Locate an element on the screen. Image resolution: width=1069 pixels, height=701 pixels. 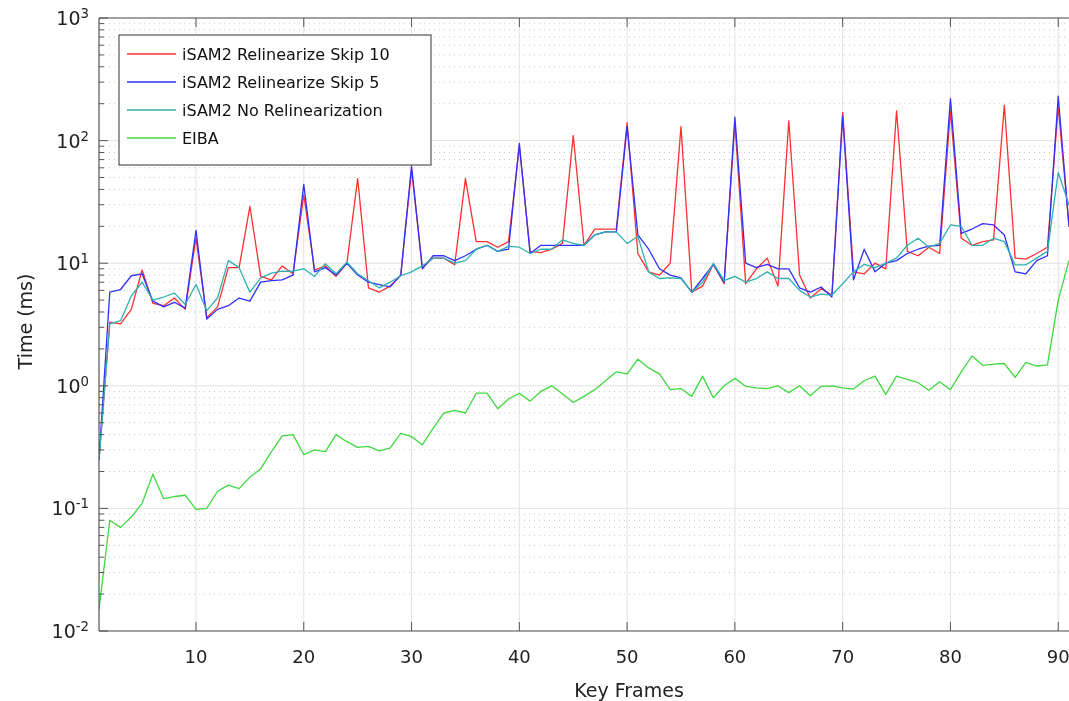
x-tick-label: 90 is located at coordinates (1057, 656).